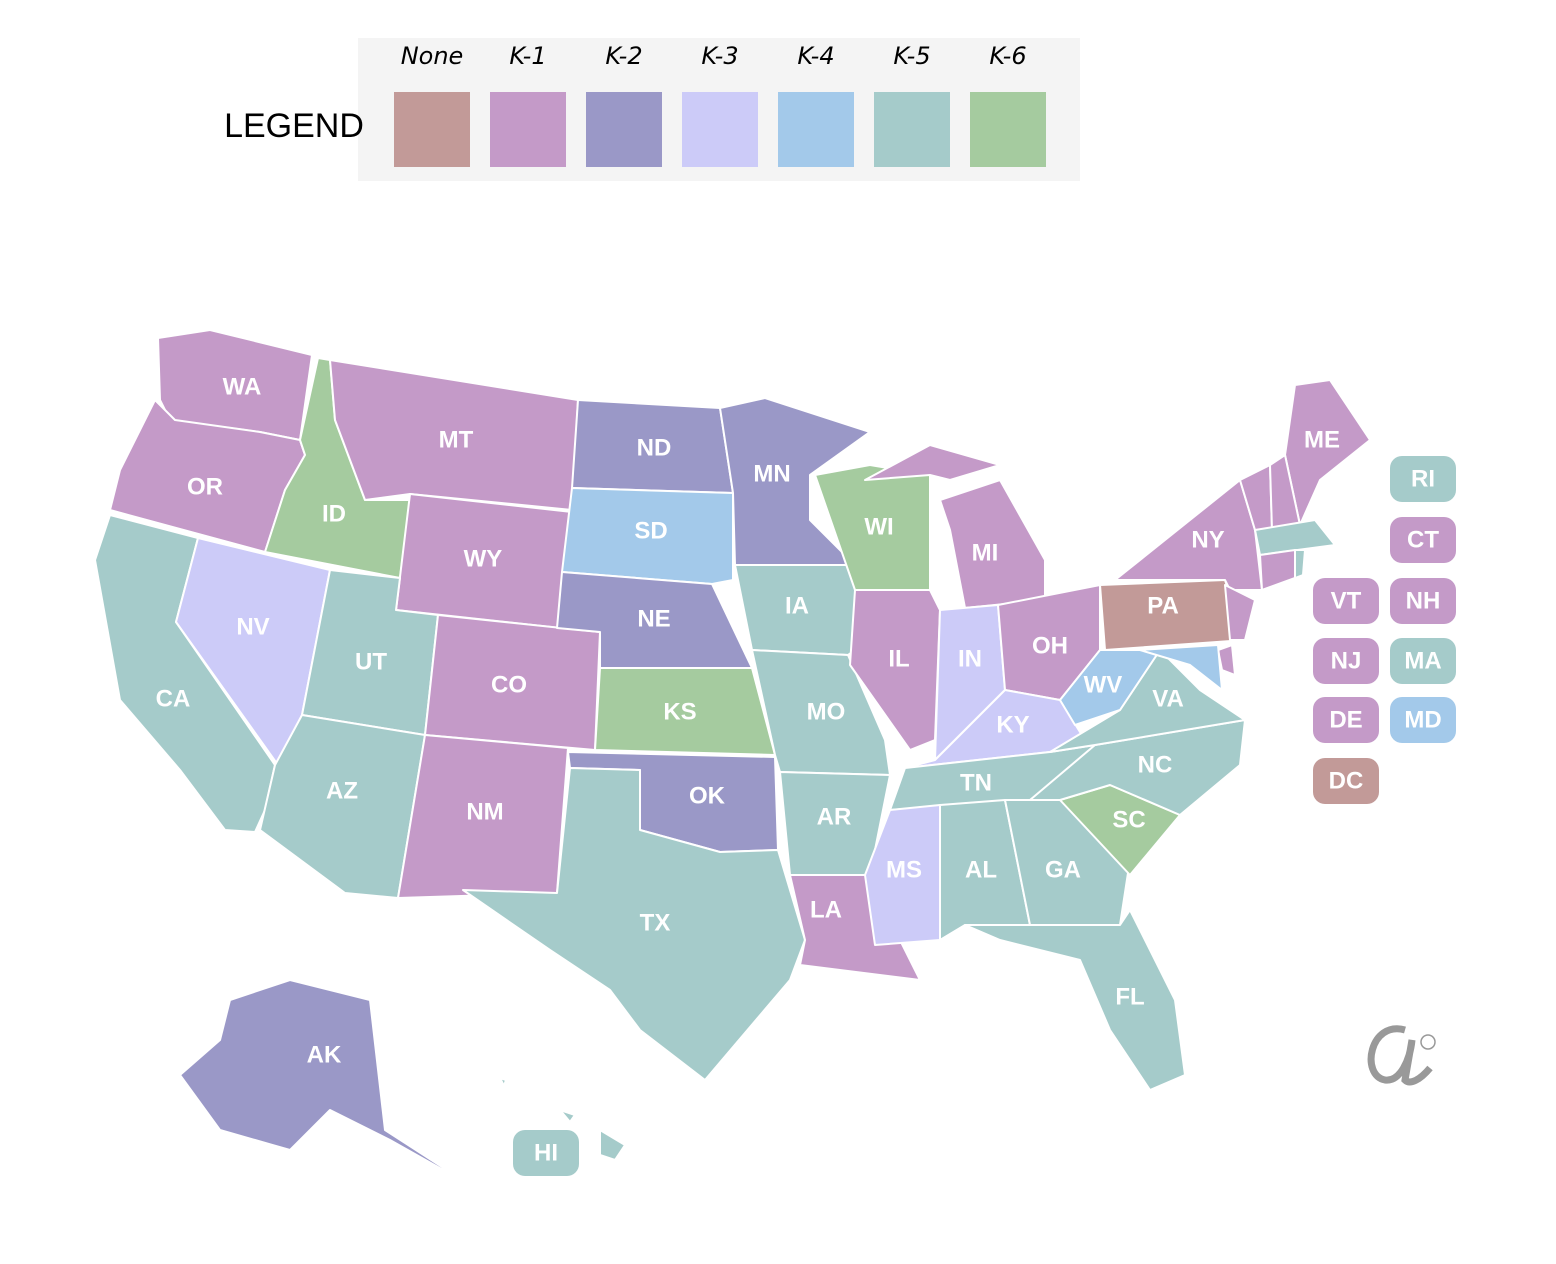 The image size is (1556, 1264). I want to click on state-label: MT, so click(456, 440).